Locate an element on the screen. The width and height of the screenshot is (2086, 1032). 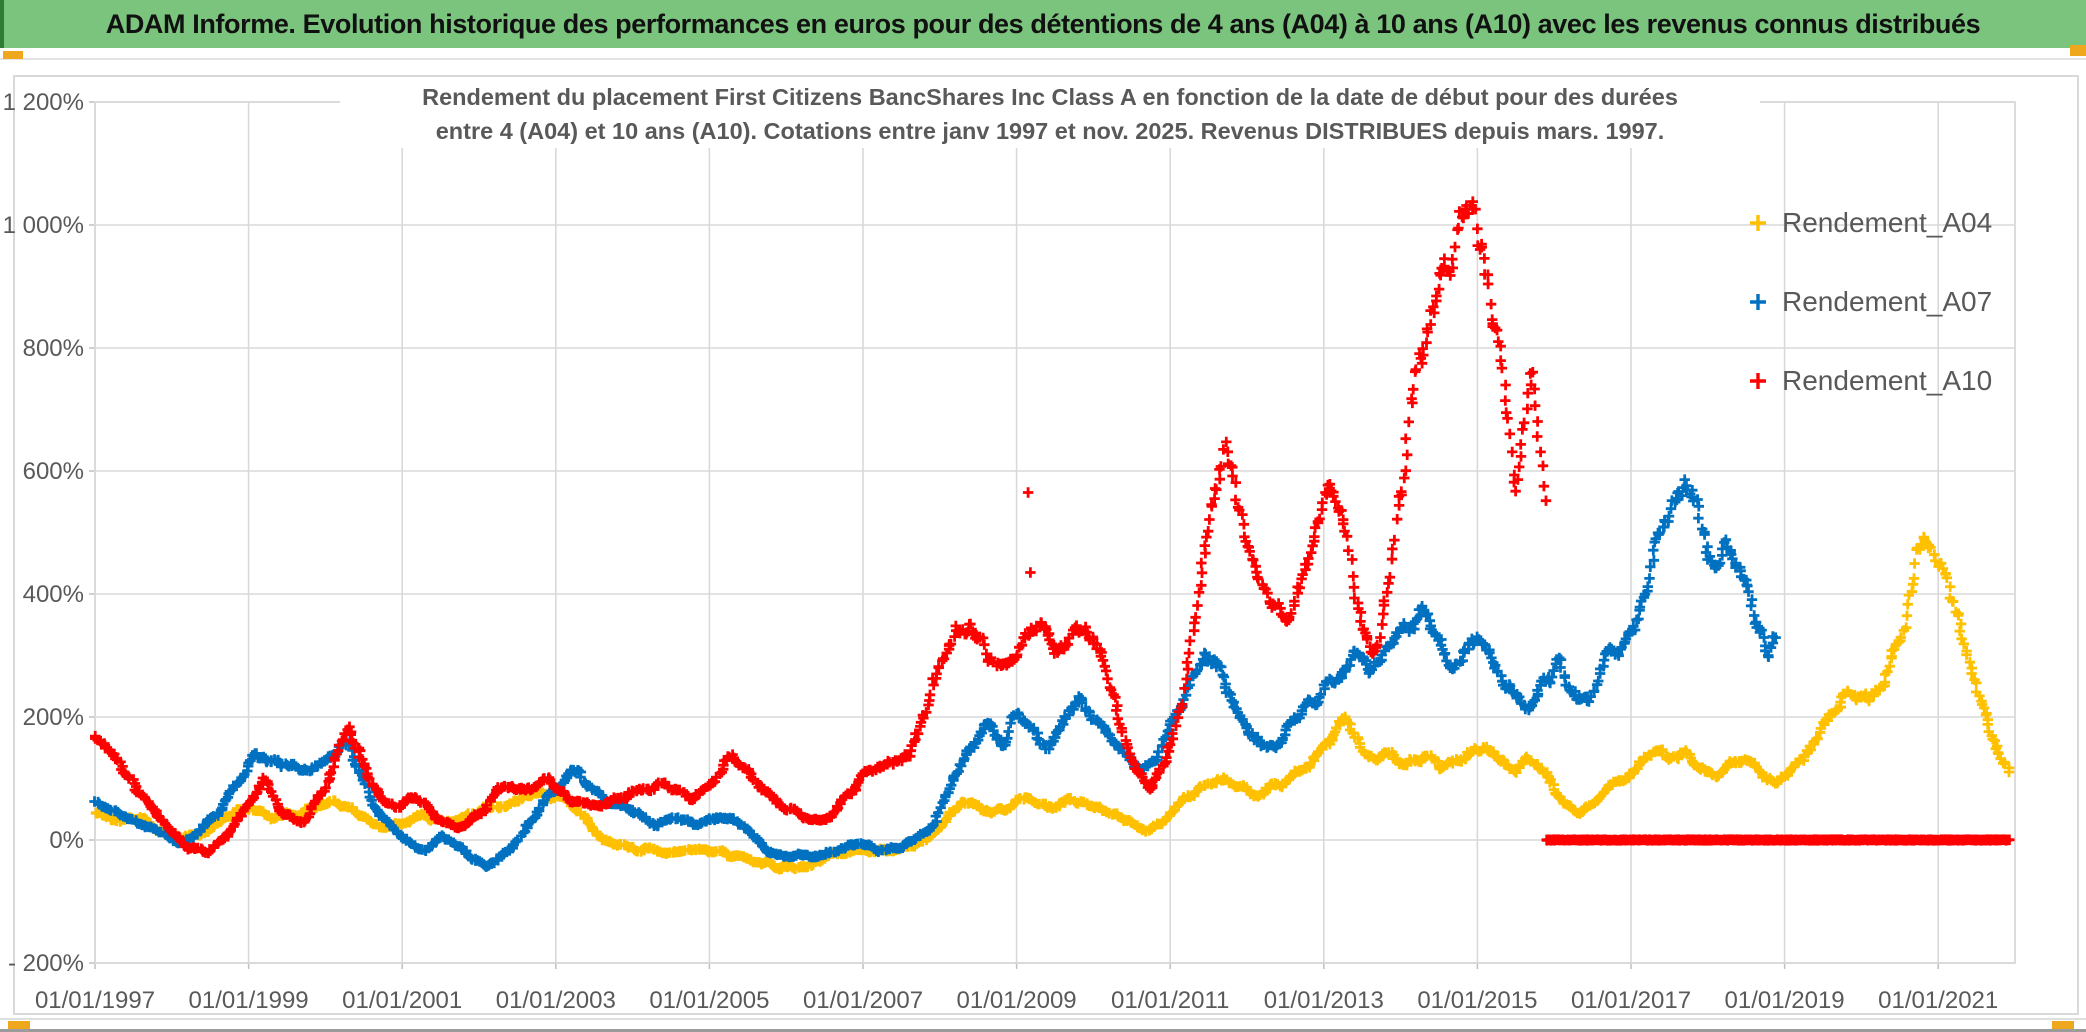
y-axis-tick-label: 1 200% is located at coordinates (43, 102).